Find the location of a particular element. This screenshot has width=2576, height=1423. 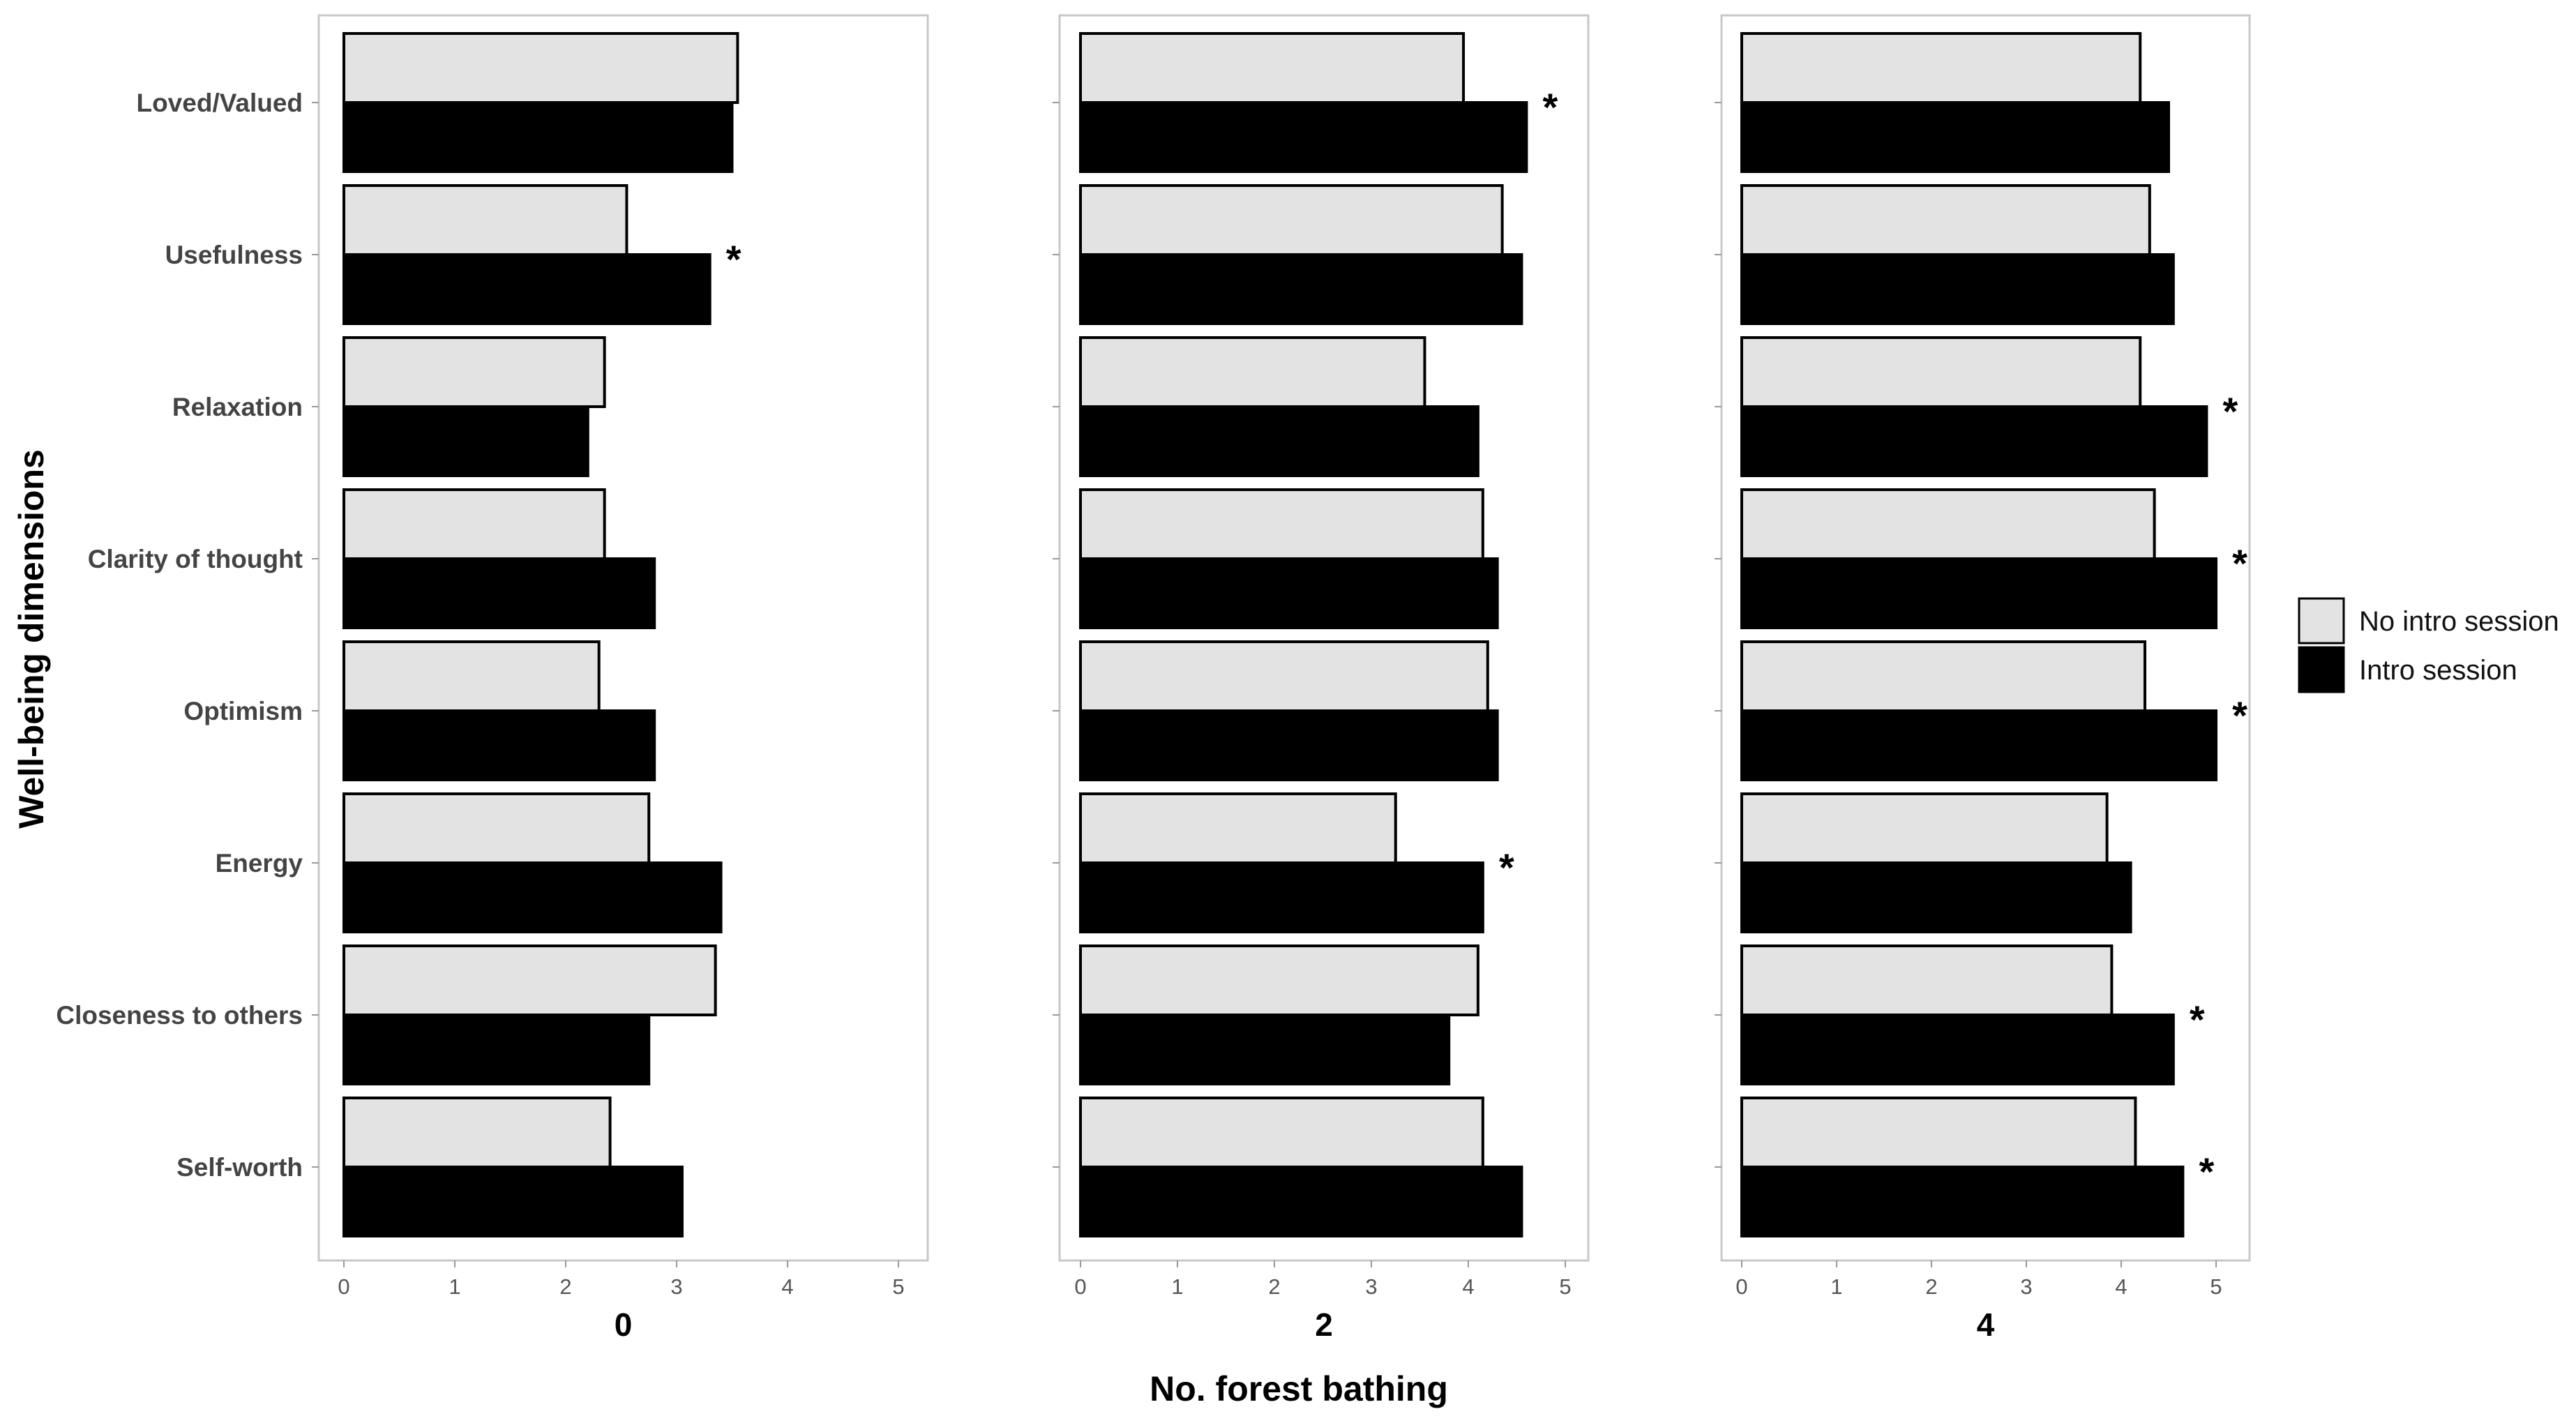

legend-label: Intro session is located at coordinates (2438, 670).